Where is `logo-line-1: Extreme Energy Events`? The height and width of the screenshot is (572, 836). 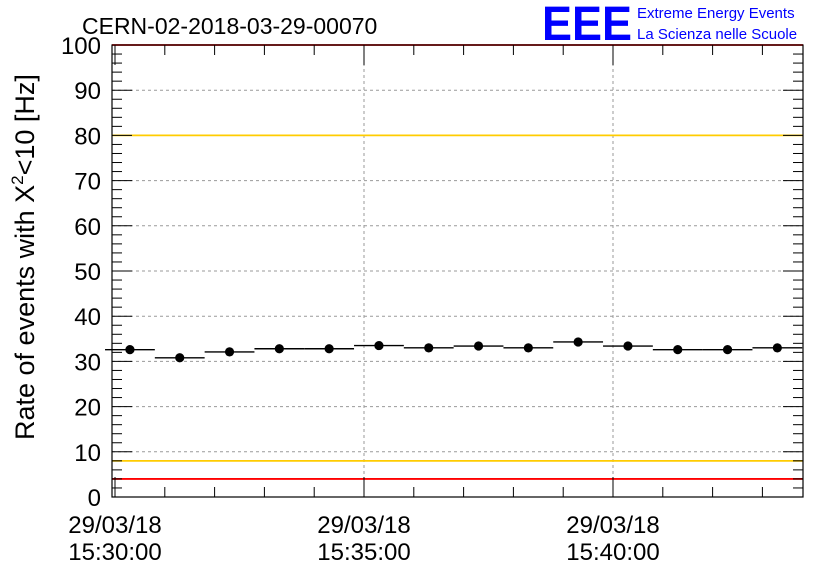 logo-line-1: Extreme Energy Events is located at coordinates (716, 13).